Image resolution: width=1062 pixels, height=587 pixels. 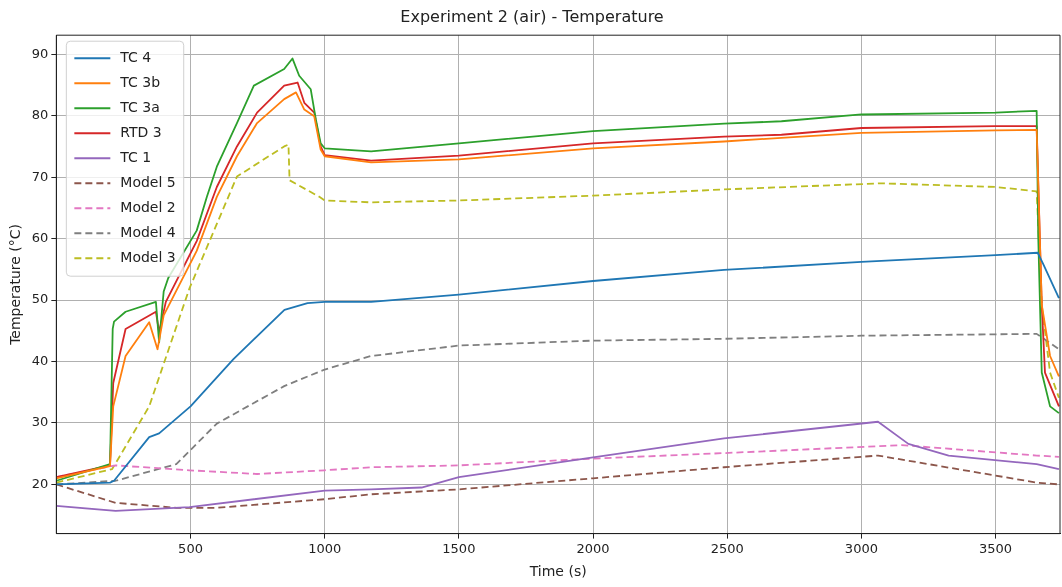 I want to click on line-series, so click(x=558, y=481).